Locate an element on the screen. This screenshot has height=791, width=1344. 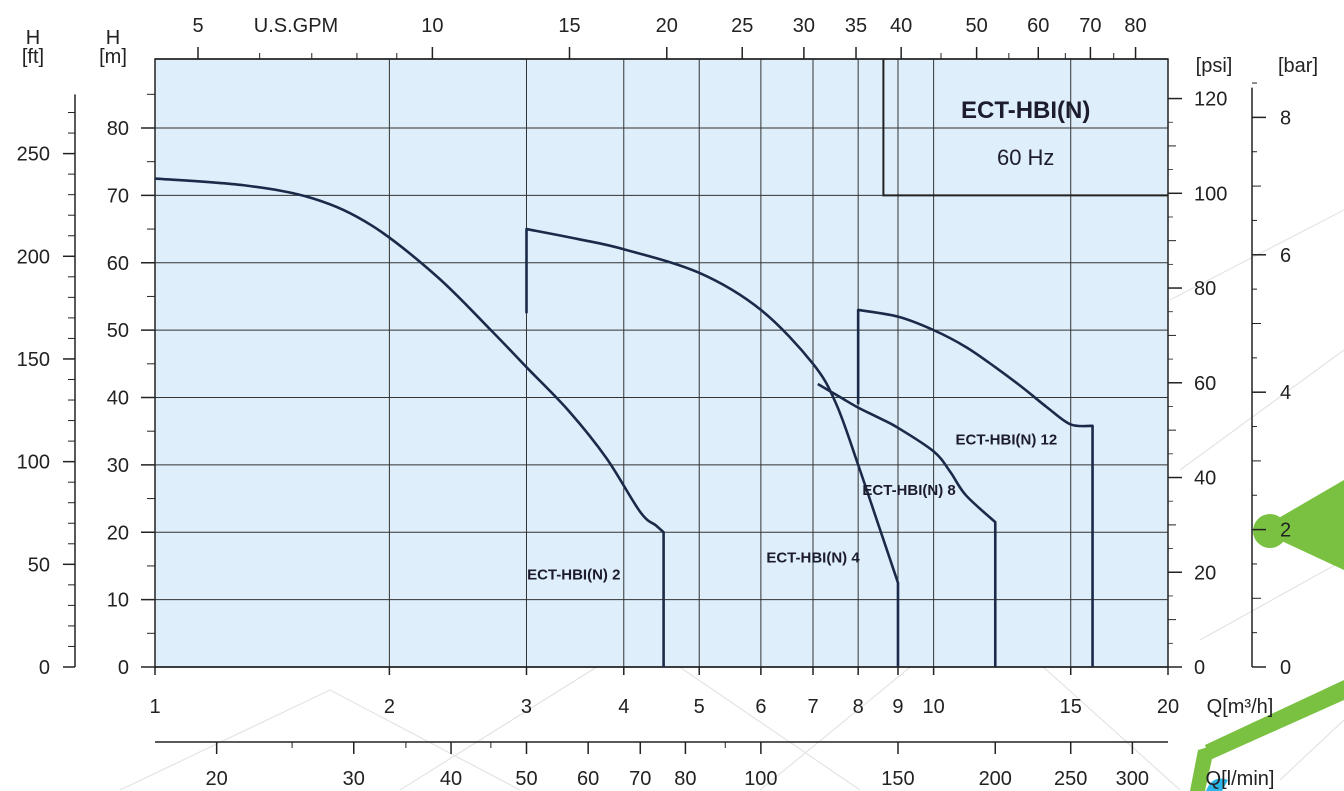
x-lmin-tick-label: 150 is located at coordinates (897, 779).